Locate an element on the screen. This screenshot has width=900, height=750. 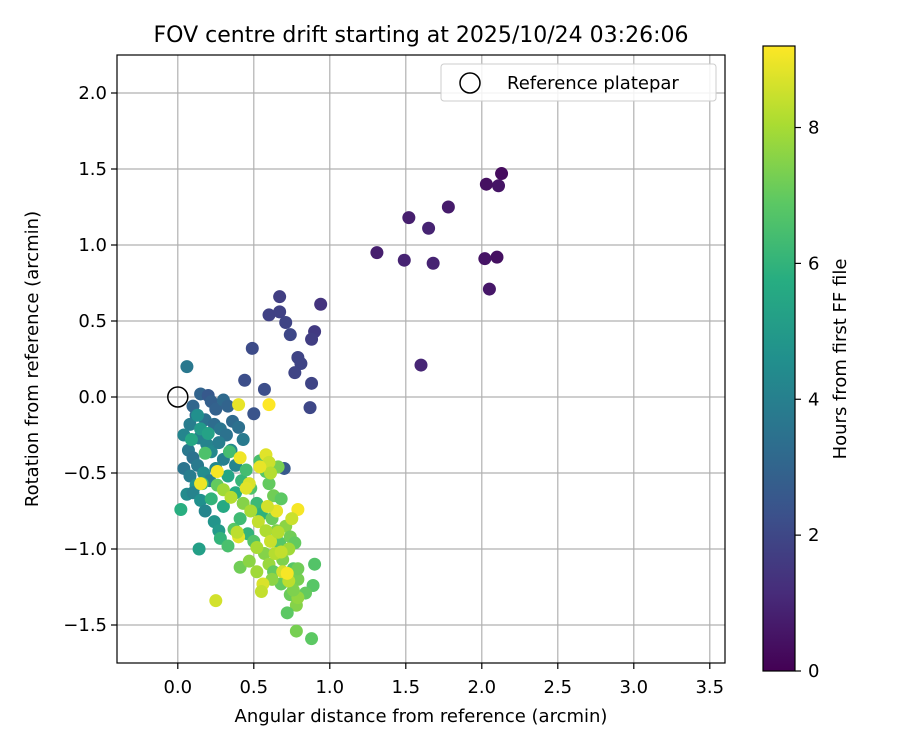
y-tick-label: 0.5 is located at coordinates (92, 321).